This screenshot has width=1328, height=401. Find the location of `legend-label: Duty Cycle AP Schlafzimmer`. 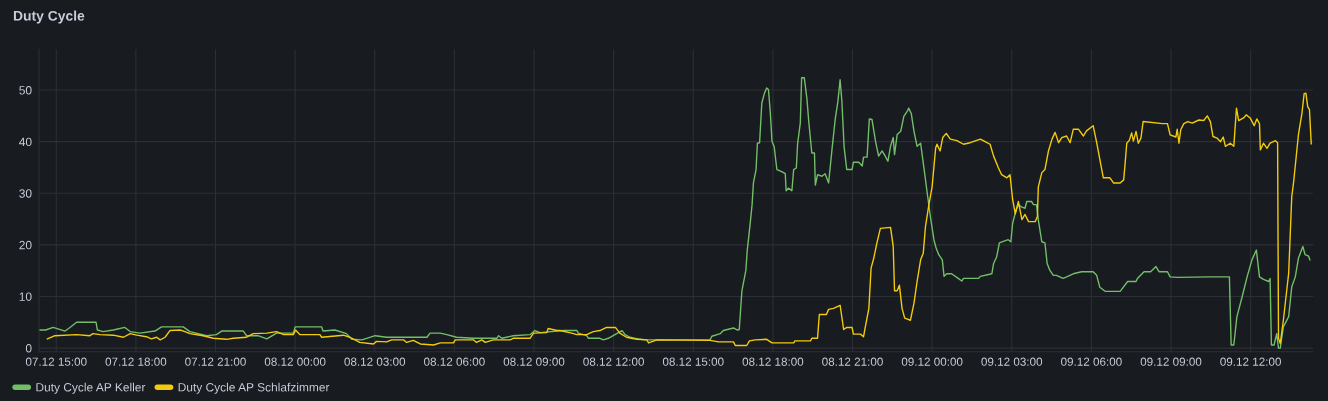

legend-label: Duty Cycle AP Schlafzimmer is located at coordinates (254, 388).